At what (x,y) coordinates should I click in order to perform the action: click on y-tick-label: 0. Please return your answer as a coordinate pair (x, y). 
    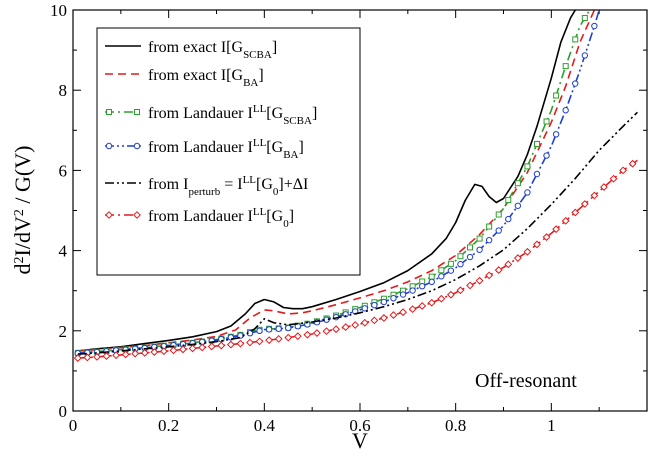
    Looking at the image, I should click on (63, 411).